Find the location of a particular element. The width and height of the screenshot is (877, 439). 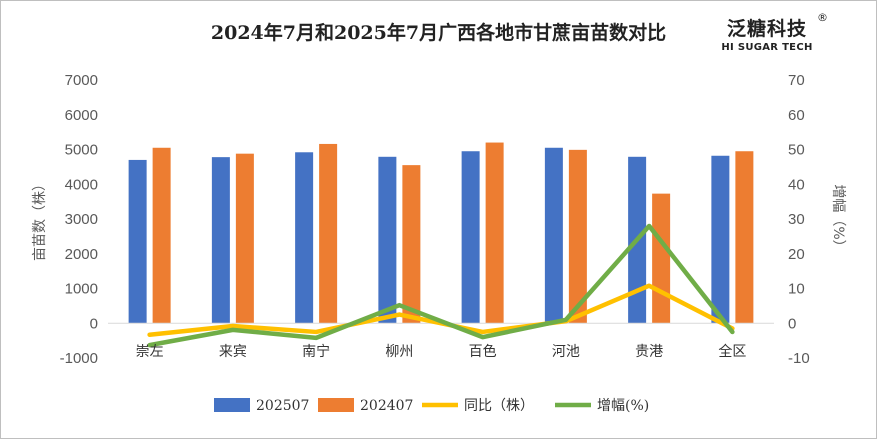

brand-logo: 泛糖科技 ® HI SUGAR TECH is located at coordinates (770, 32).